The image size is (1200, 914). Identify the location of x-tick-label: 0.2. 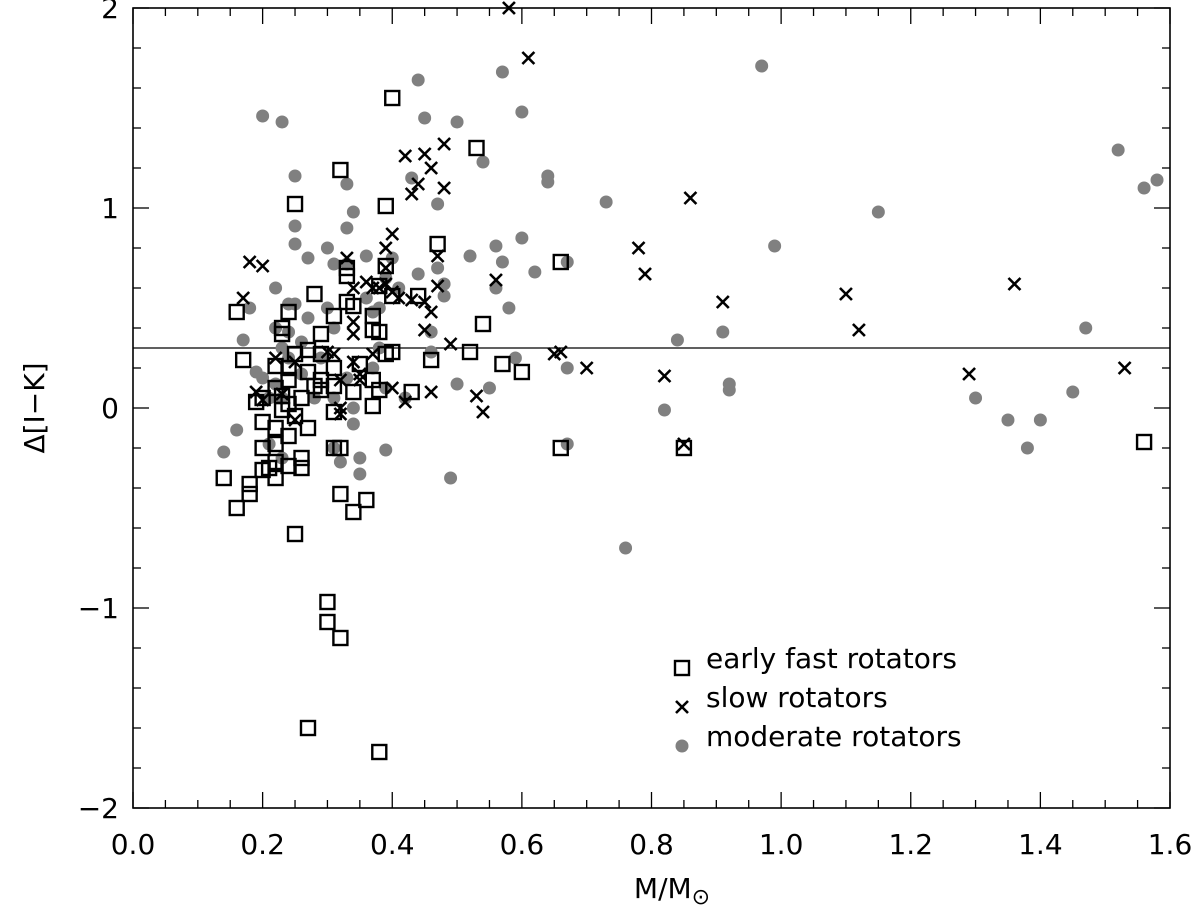
(262, 844).